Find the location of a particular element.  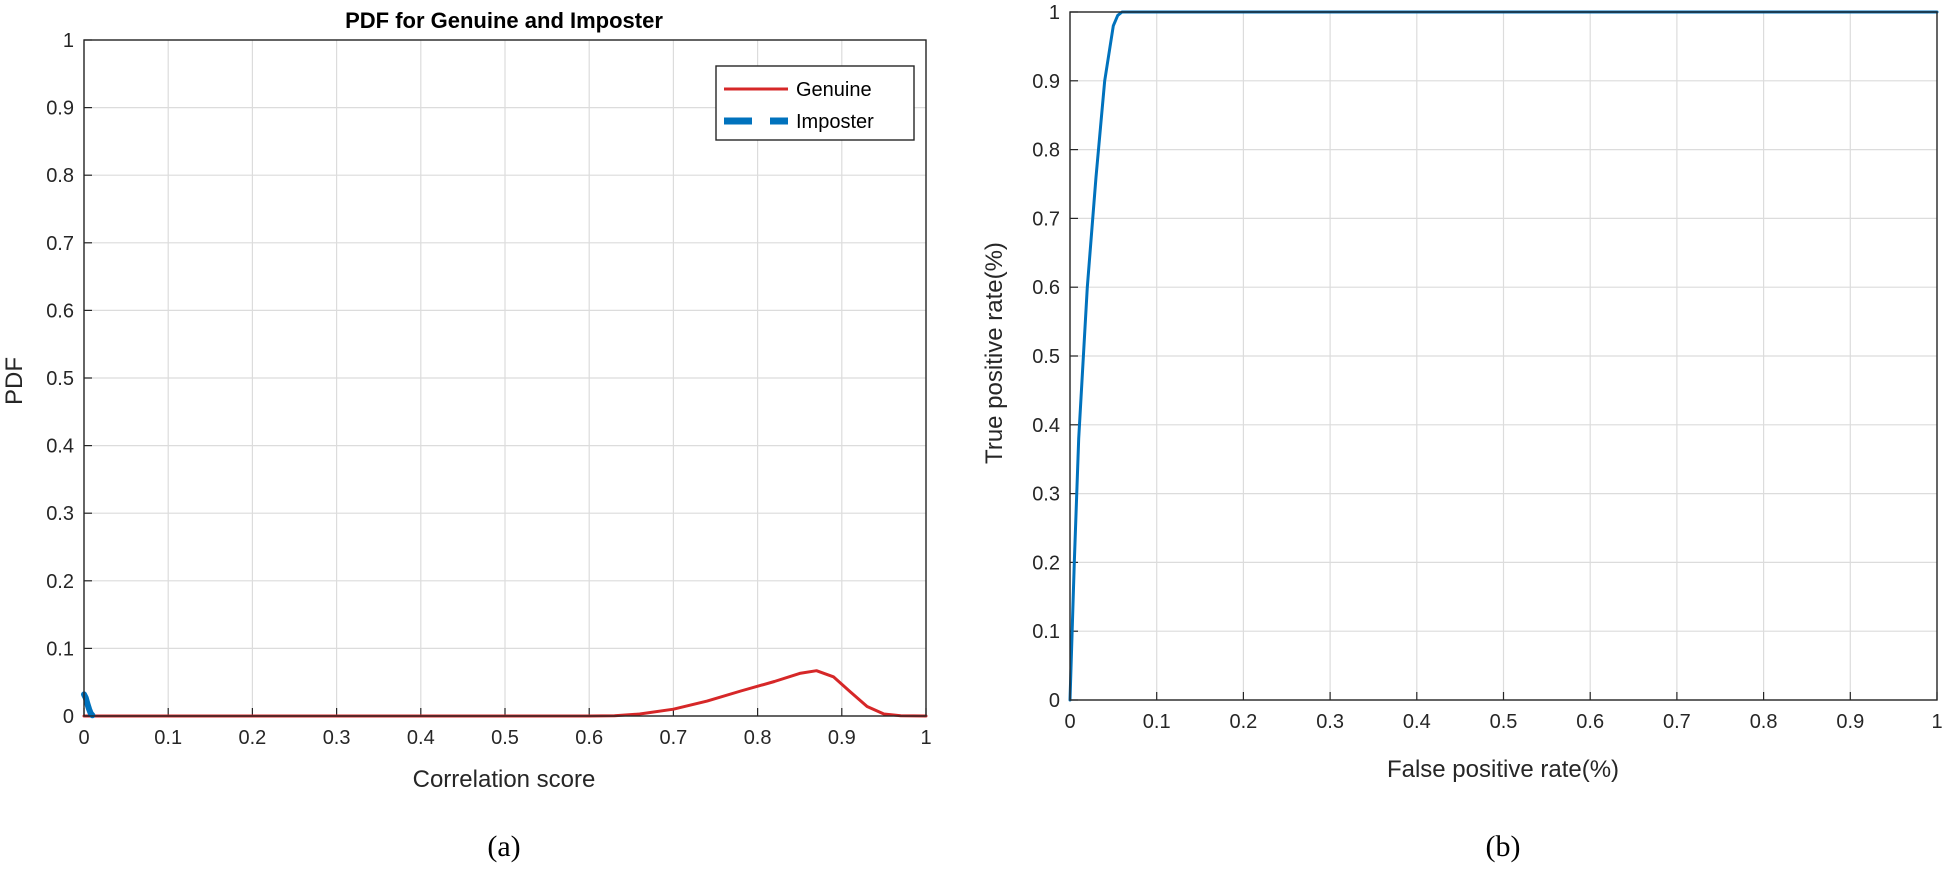

chart-b-ylabel: True positive rate(%) is located at coordinates (994, 353).